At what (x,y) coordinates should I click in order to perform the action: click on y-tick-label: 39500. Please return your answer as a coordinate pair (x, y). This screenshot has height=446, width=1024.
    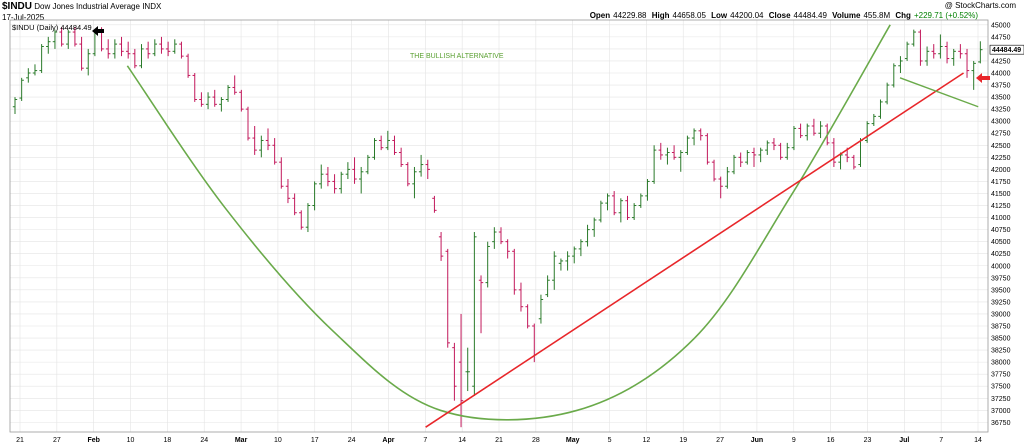
    Looking at the image, I should click on (1001, 290).